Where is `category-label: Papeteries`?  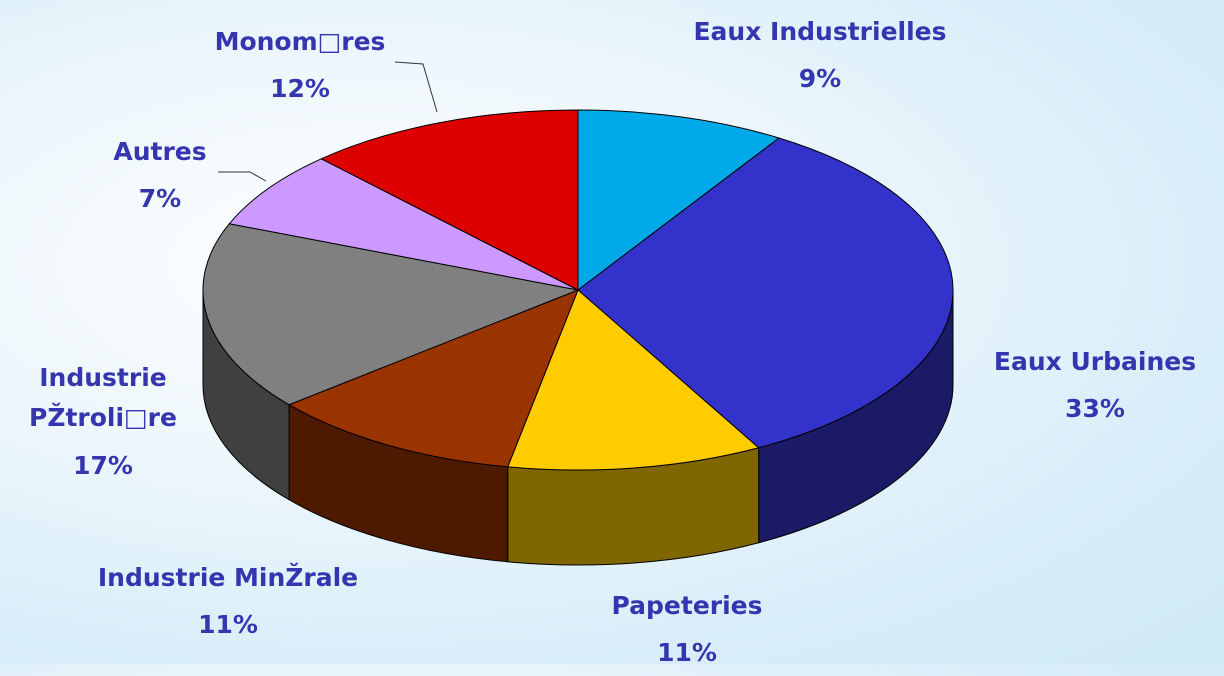
category-label: Papeteries is located at coordinates (687, 605).